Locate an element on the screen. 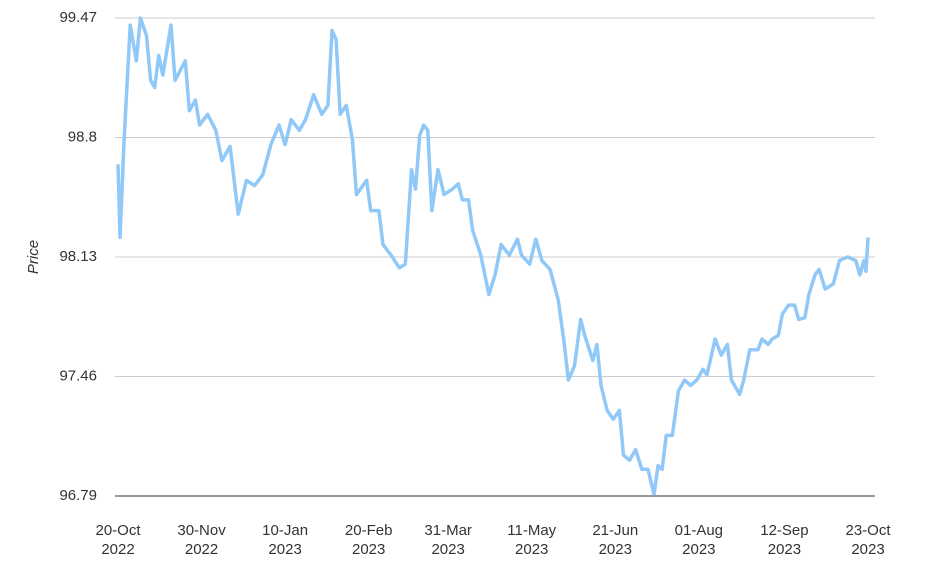 This screenshot has height=576, width=940. x-tick-label: 12-Sep 2023 is located at coordinates (784, 540).